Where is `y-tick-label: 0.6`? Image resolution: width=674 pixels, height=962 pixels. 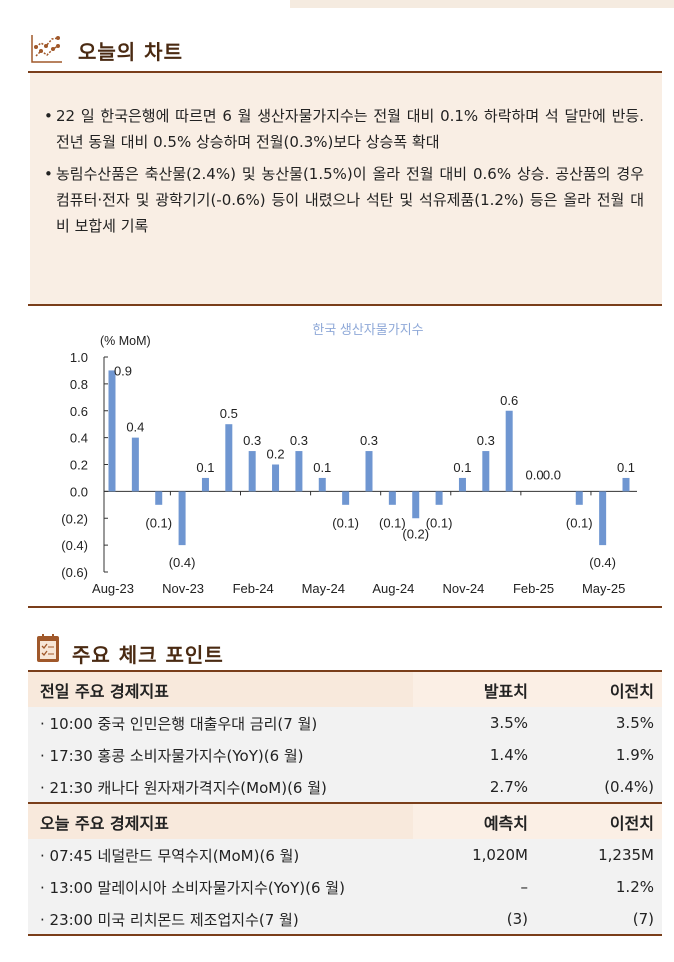
y-tick-label: 0.6 is located at coordinates (79, 411).